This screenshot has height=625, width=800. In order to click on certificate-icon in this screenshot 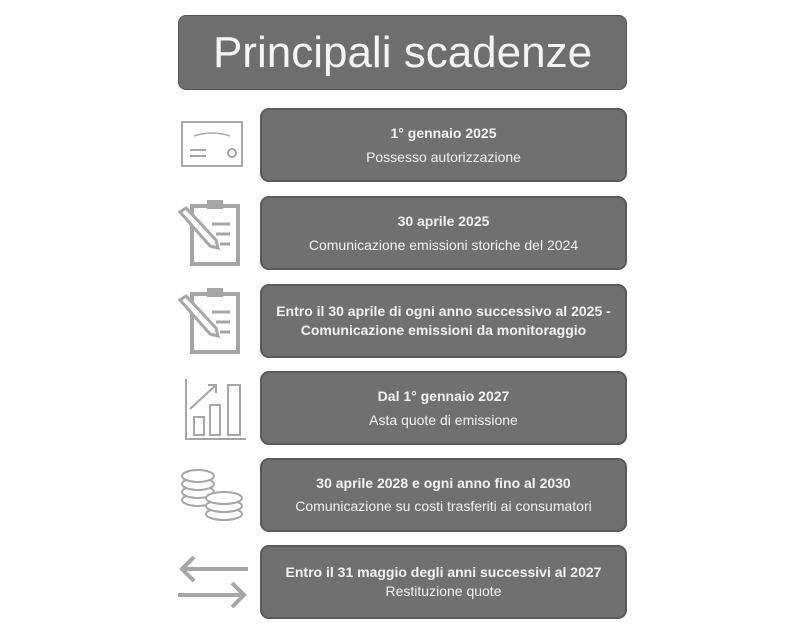, I will do `click(212, 144)`.